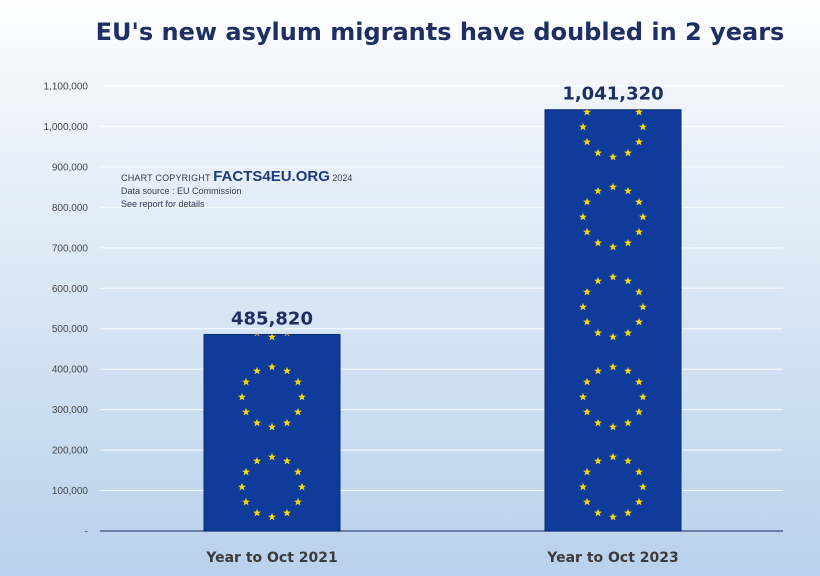  I want to click on y-tick-label: 1,100,000, so click(66, 87).